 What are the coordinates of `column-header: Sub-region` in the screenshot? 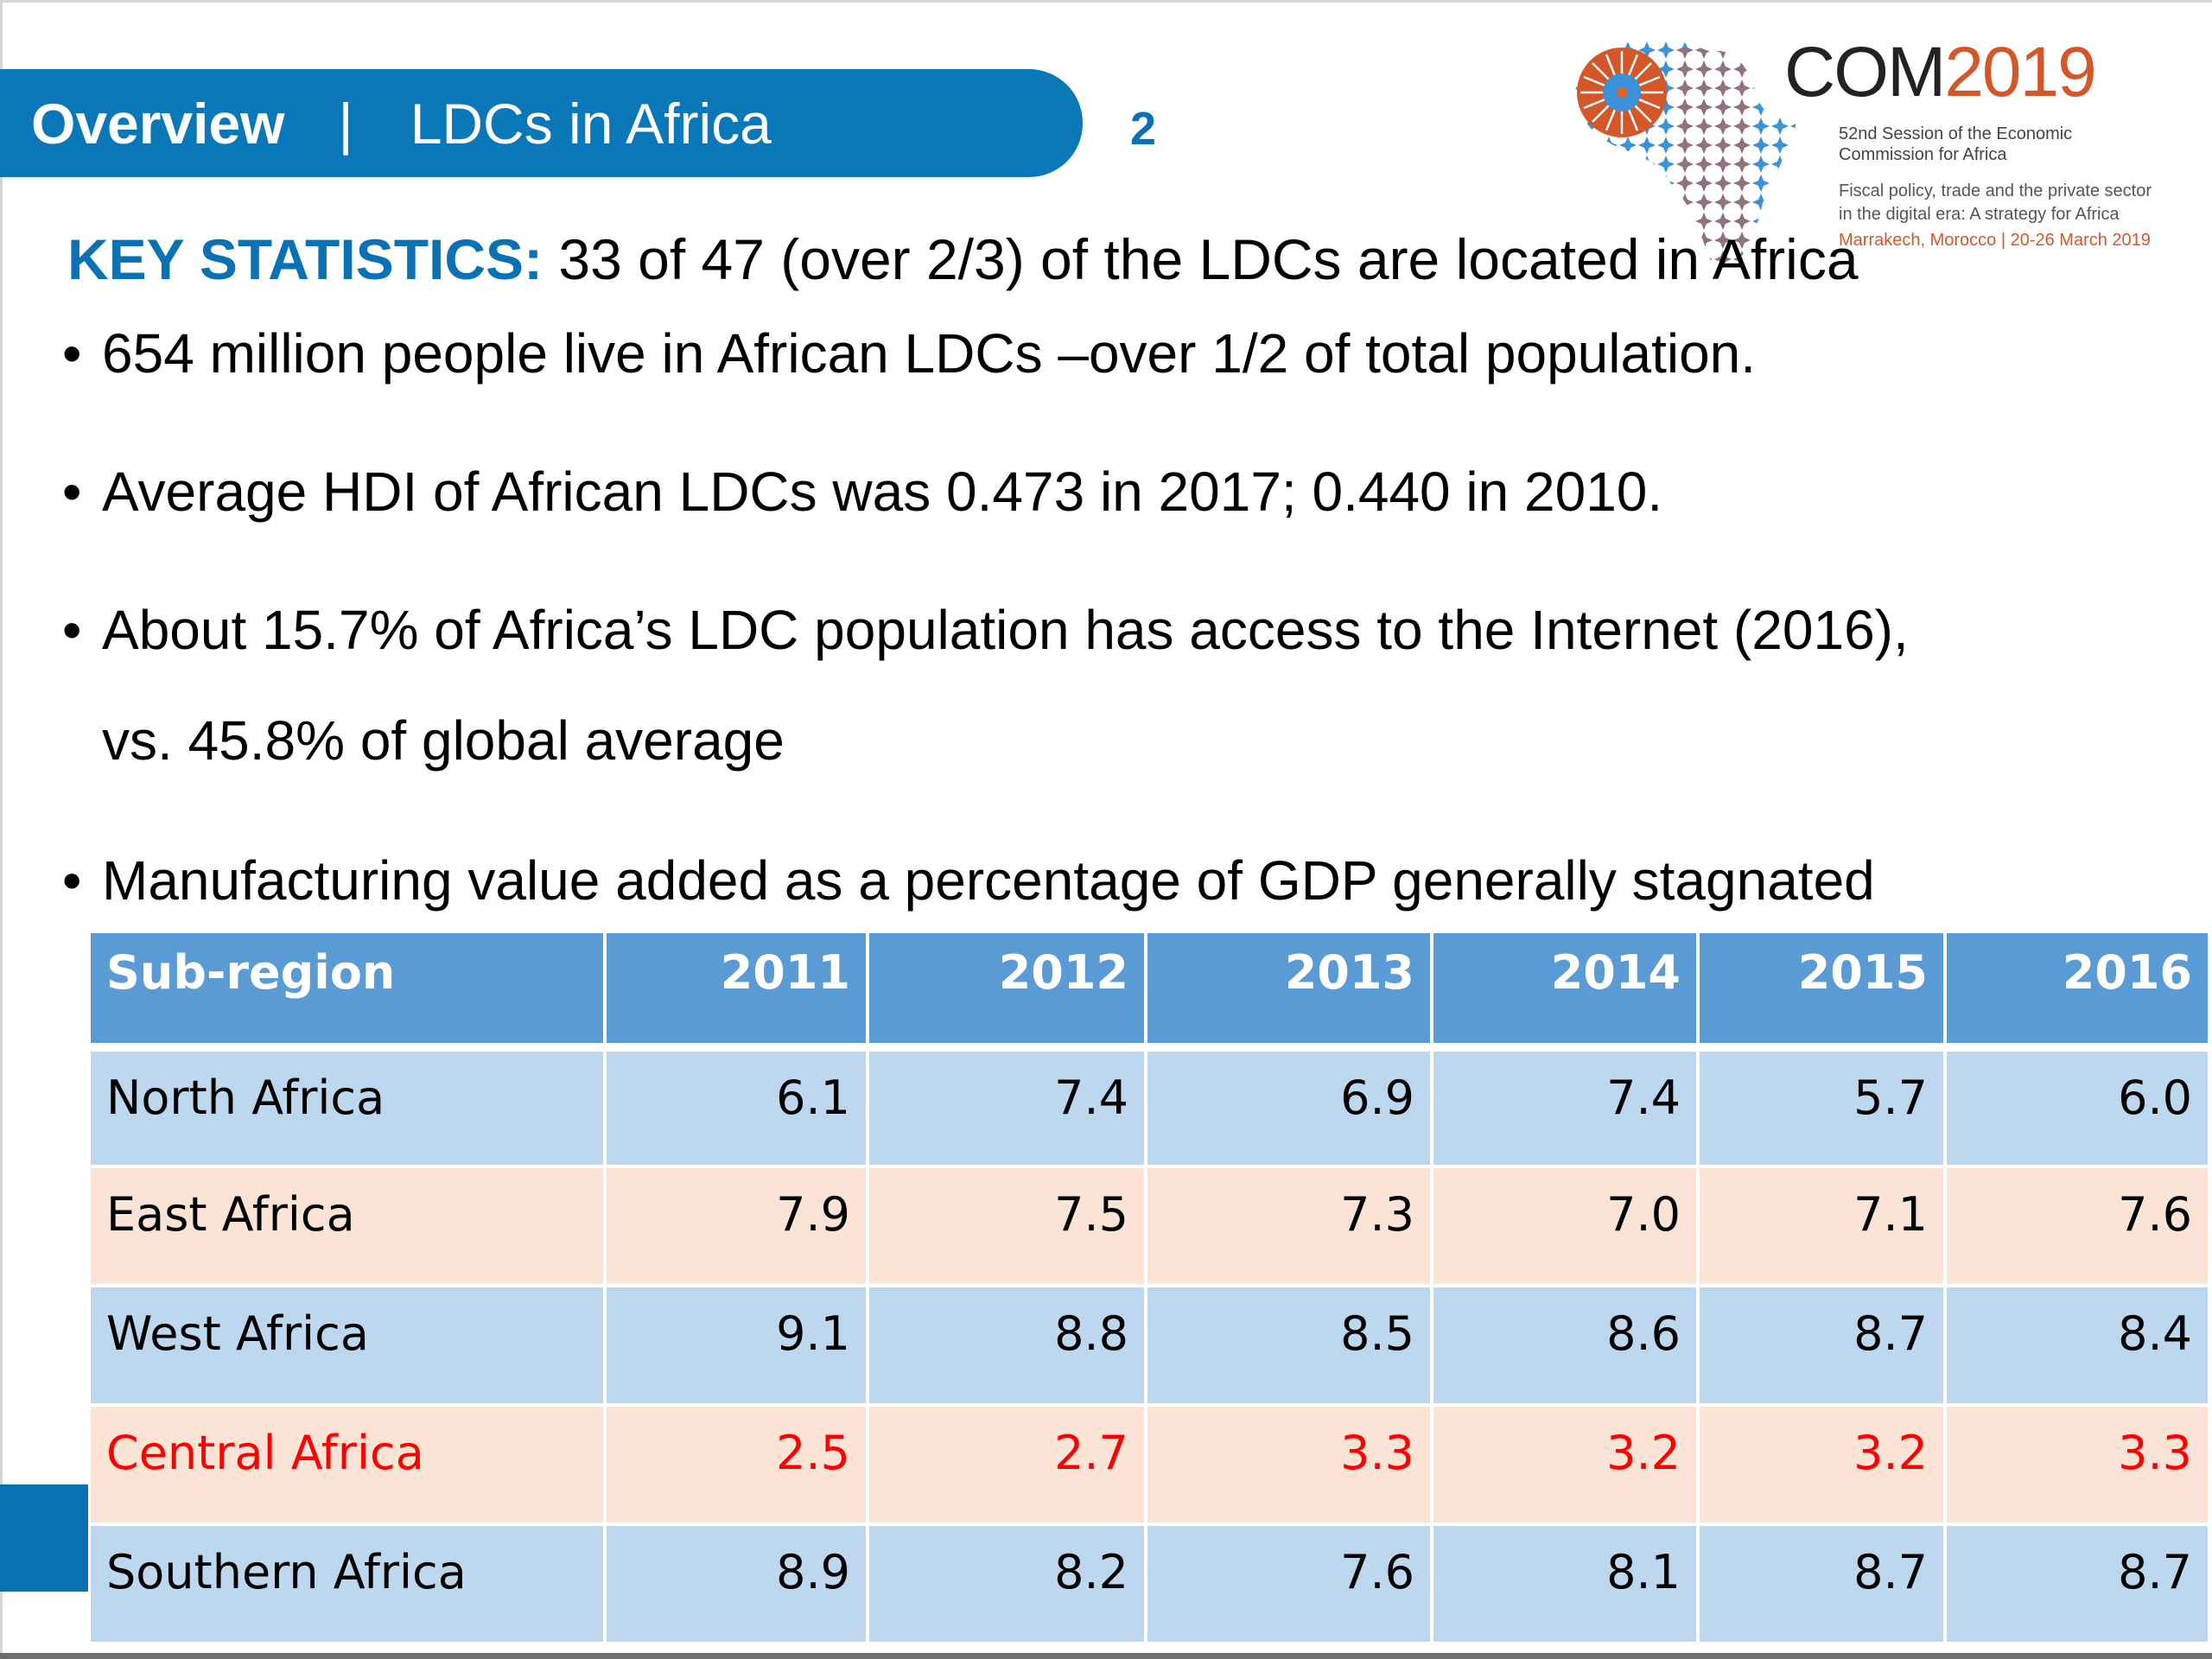 It's located at (349, 992).